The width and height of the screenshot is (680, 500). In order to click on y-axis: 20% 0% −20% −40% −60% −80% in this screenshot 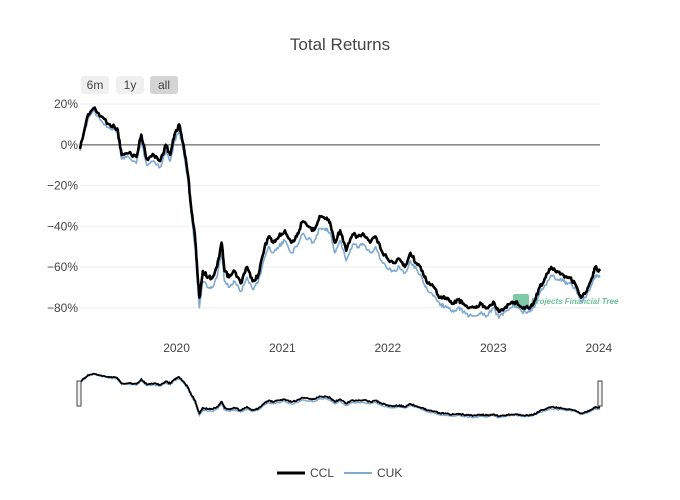, I will do `click(62, 206)`.